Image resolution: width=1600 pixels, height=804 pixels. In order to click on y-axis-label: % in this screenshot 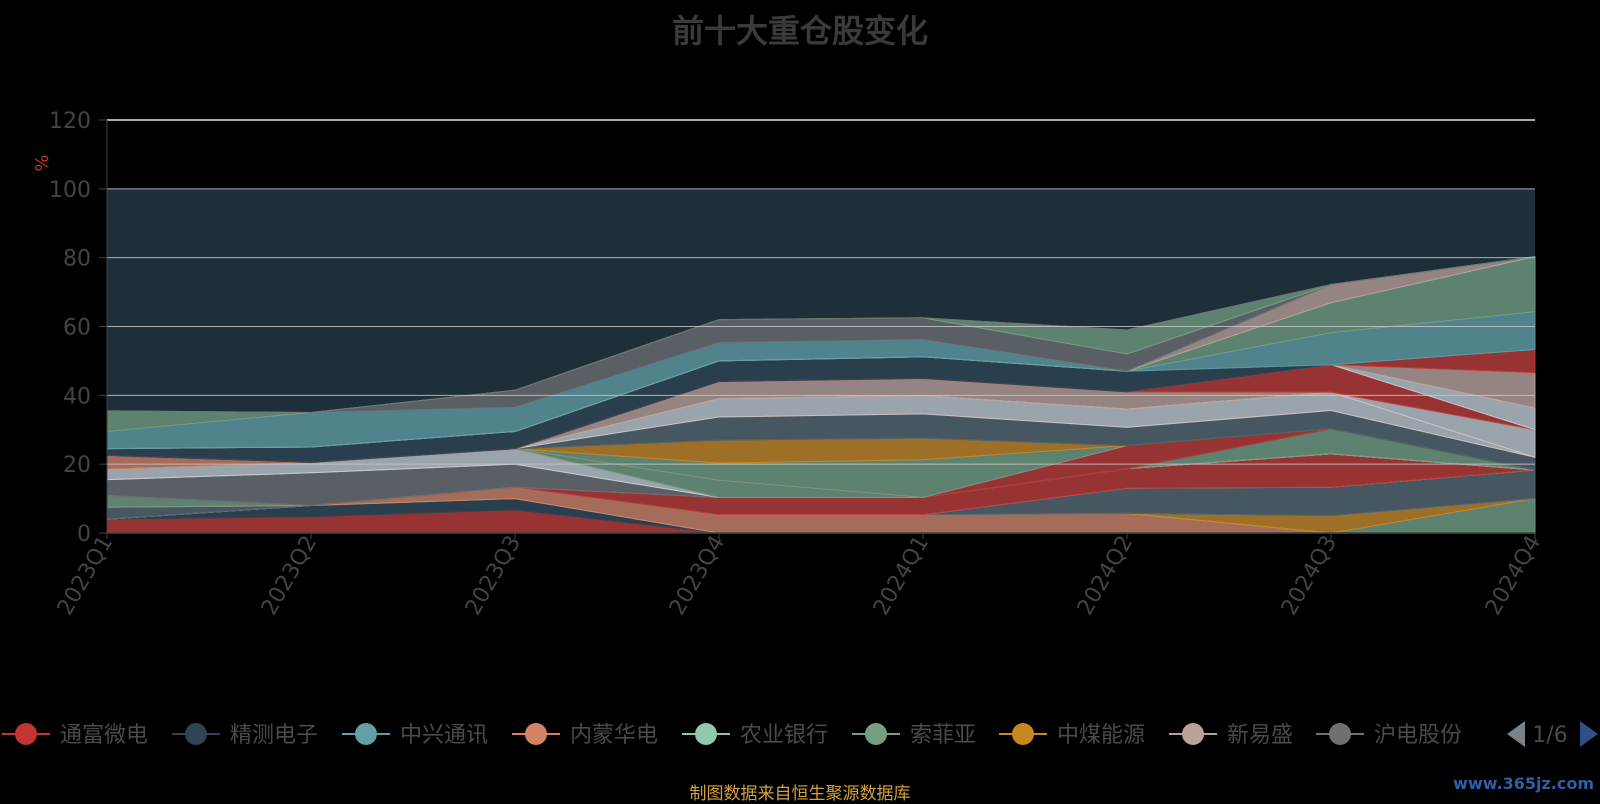, I will do `click(42, 162)`.